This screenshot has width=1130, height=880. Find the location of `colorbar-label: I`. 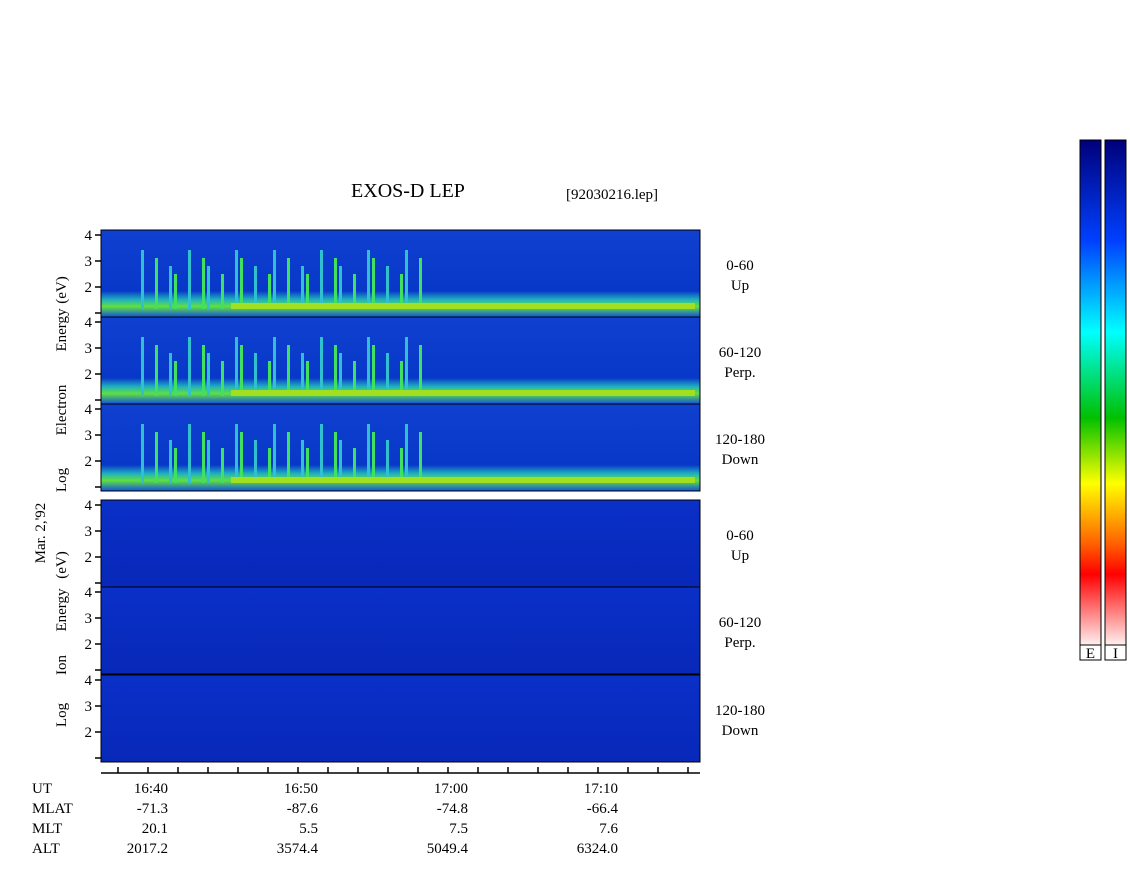

colorbar-label: I is located at coordinates (1115, 654).